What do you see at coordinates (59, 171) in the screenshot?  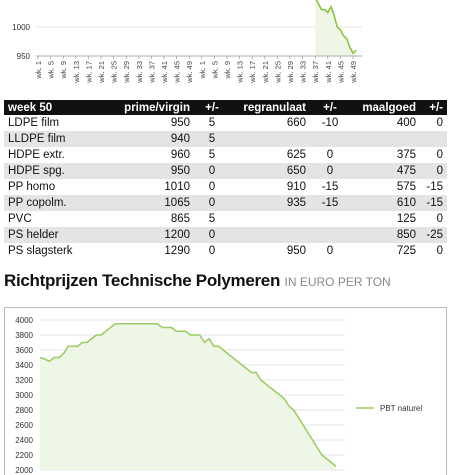 I see `table-cell: HDPE spg.` at bounding box center [59, 171].